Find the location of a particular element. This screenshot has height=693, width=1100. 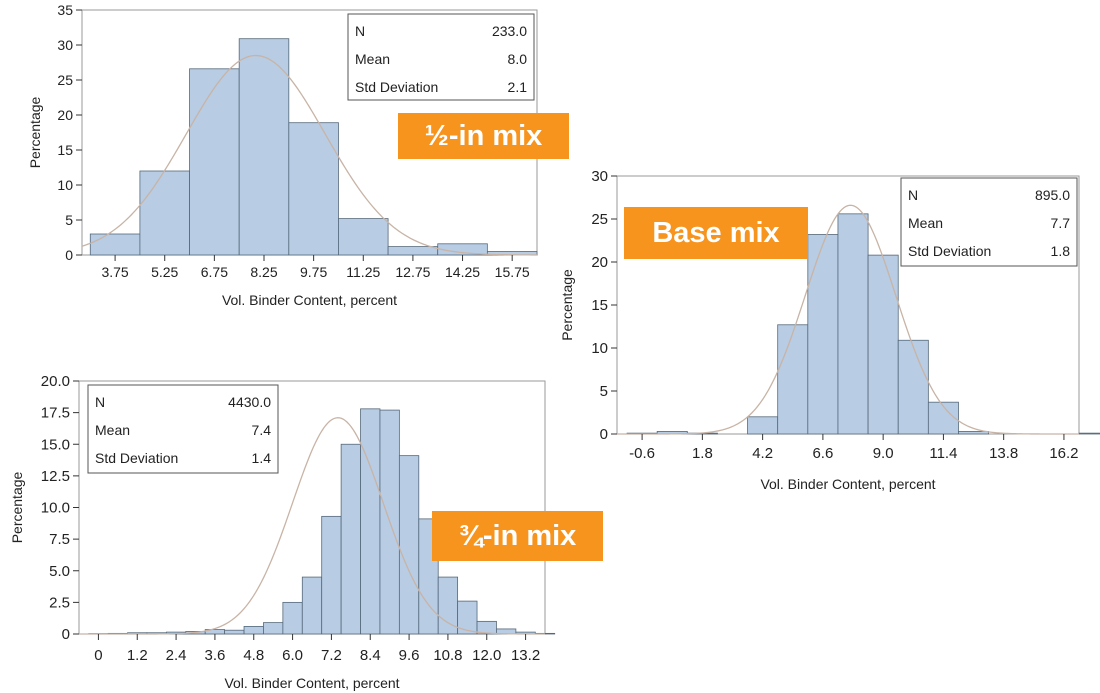

y-tick-label: 30 is located at coordinates (599, 176).